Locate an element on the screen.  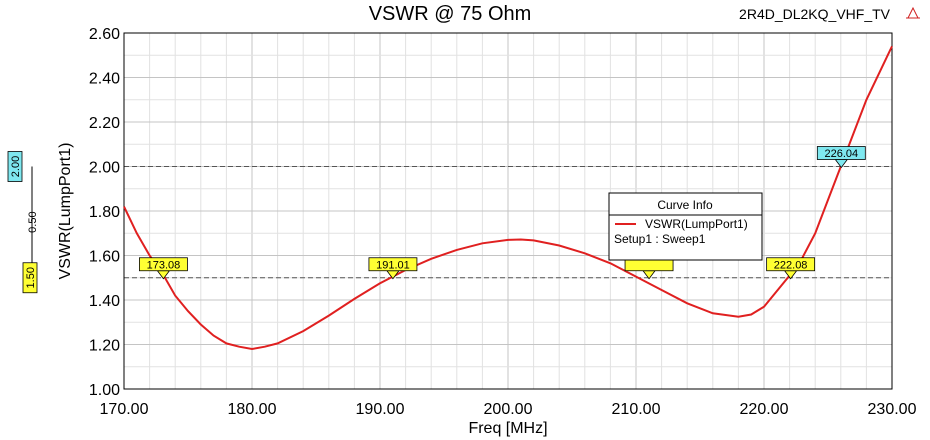
y-tick-label: 1.80 is located at coordinates (104, 212).